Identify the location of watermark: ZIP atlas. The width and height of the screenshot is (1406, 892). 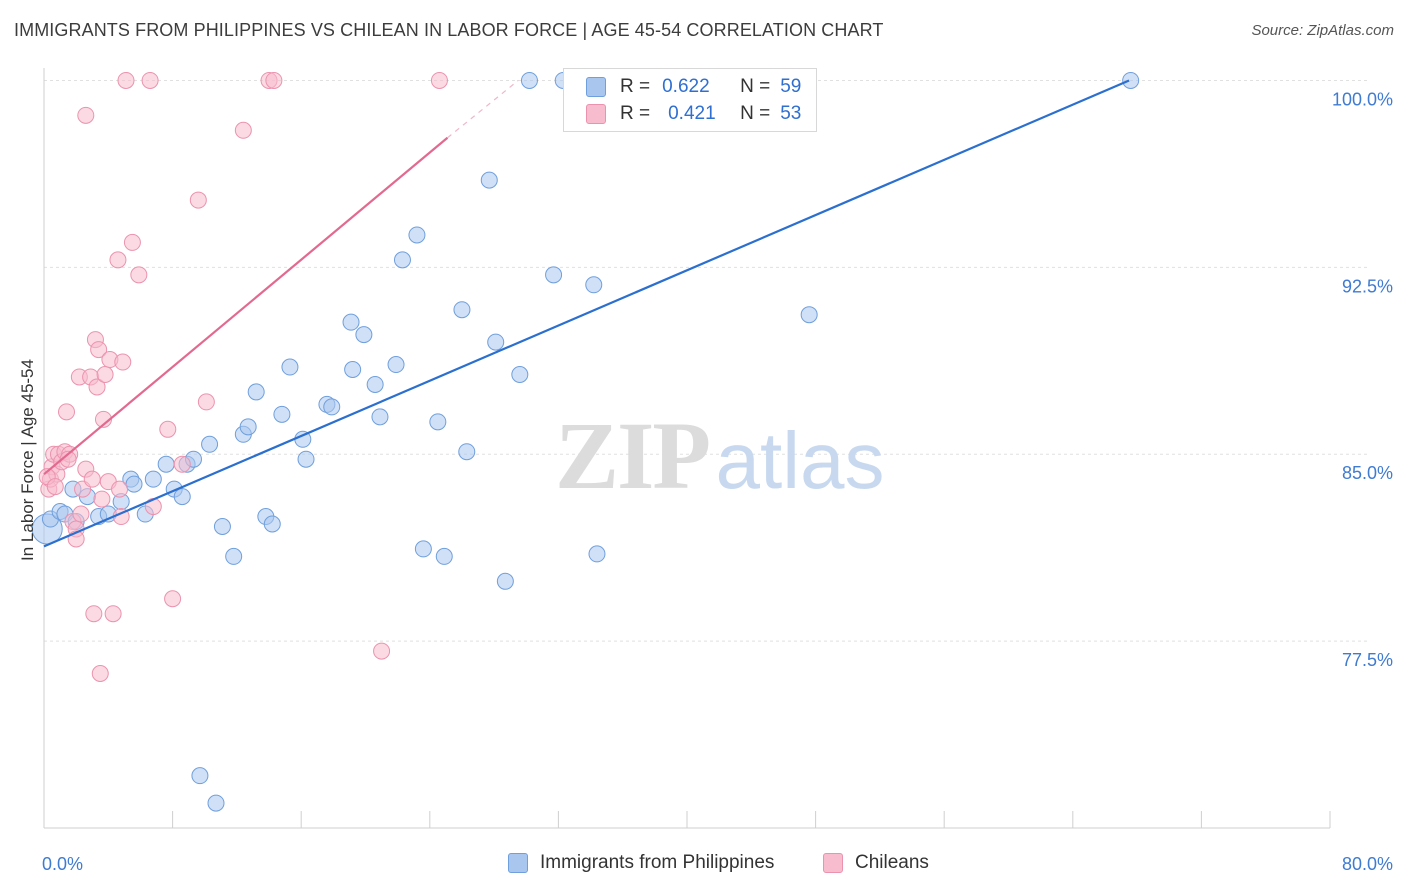
(720, 455).